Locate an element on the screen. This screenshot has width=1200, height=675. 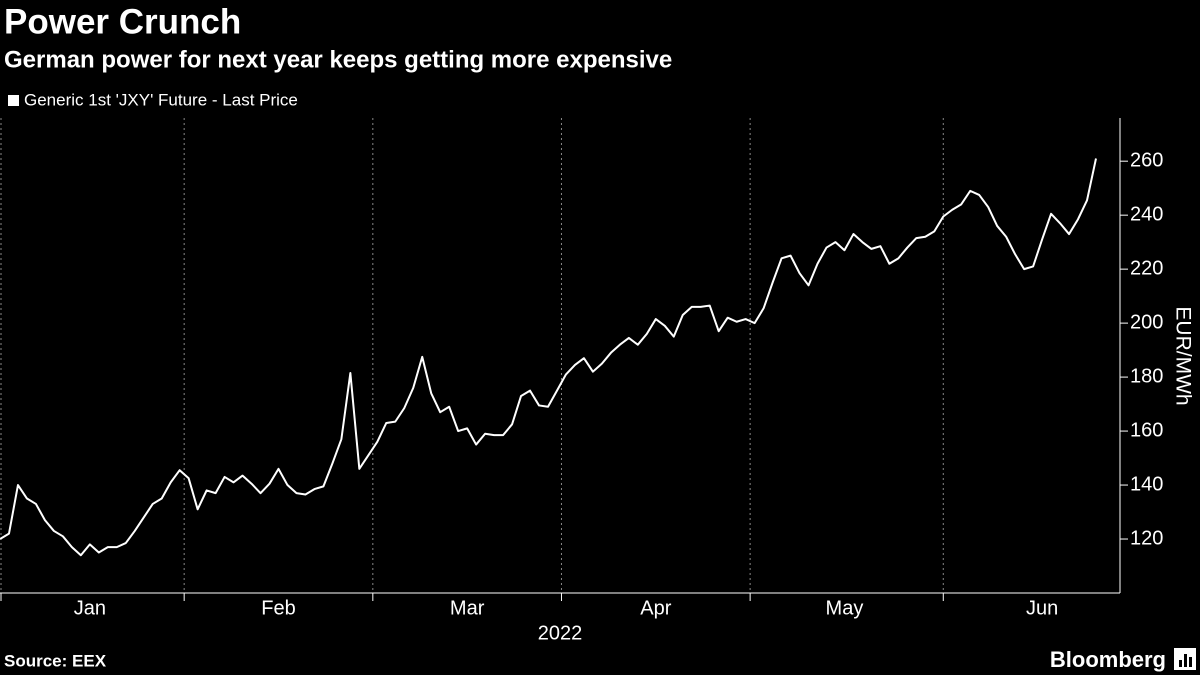
legend-label: Generic 1st 'JXY' Future - Last Price is located at coordinates (161, 99).